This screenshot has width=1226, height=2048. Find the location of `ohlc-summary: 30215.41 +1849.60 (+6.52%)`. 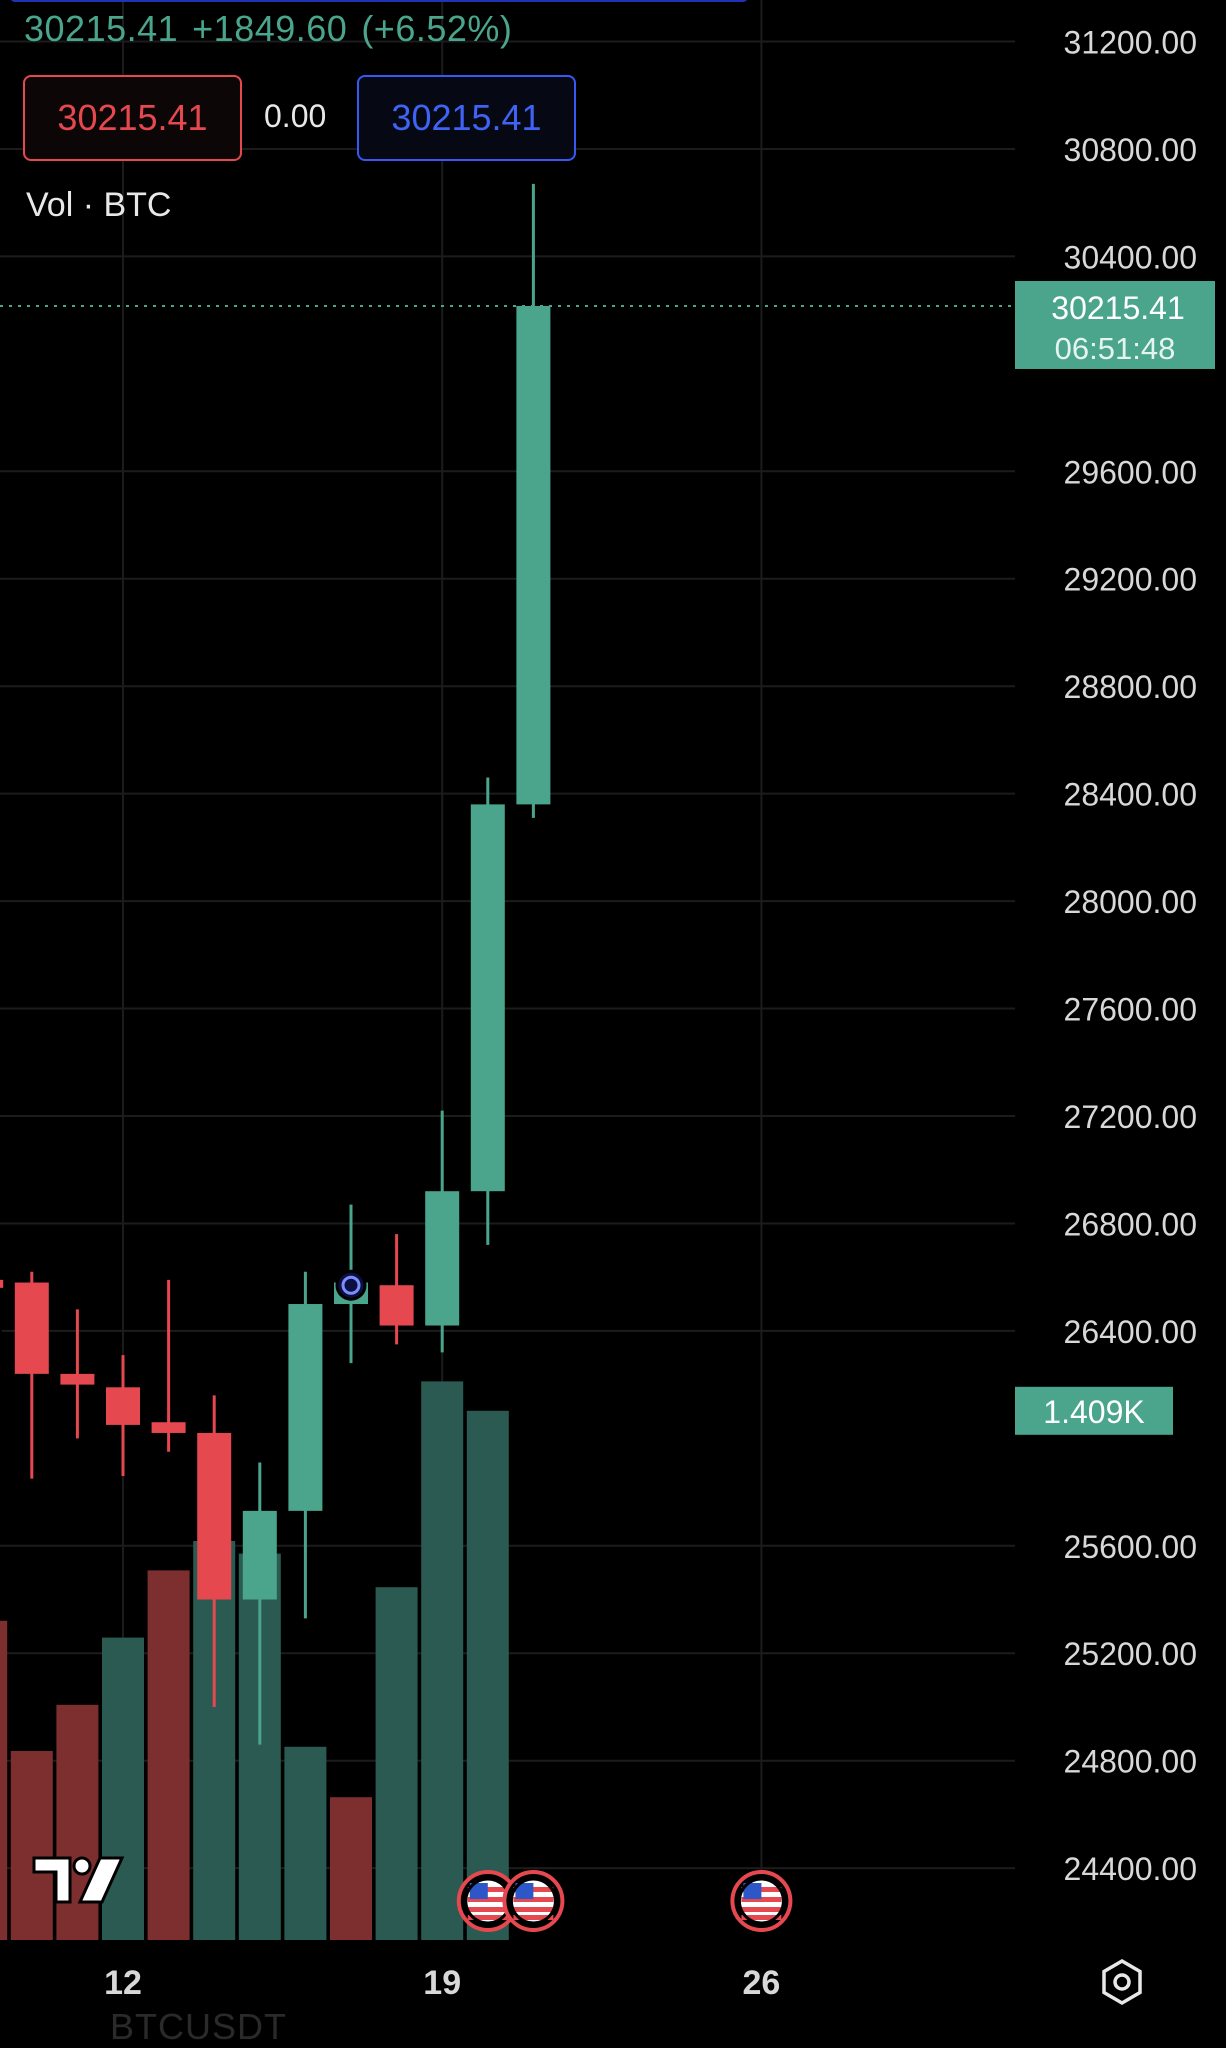

ohlc-summary: 30215.41 +1849.60 (+6.52%) is located at coordinates (275, 29).